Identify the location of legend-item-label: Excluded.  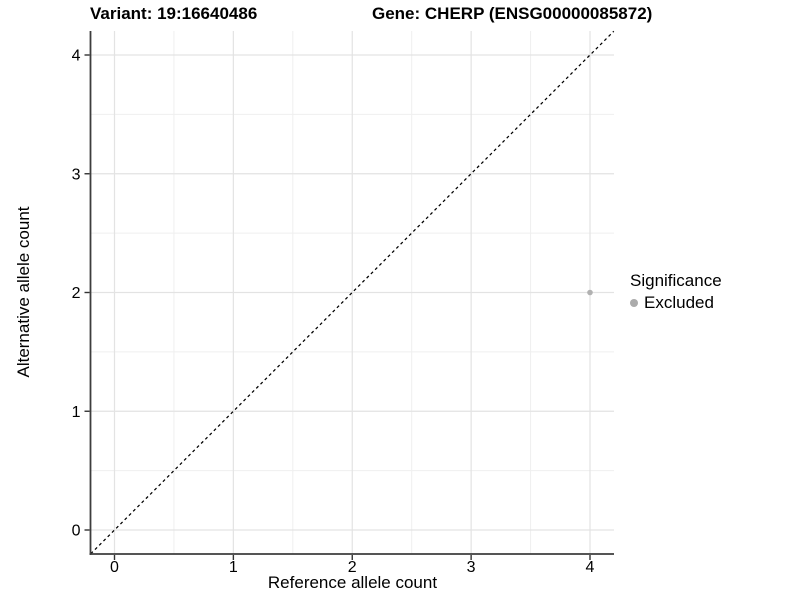
(679, 302).